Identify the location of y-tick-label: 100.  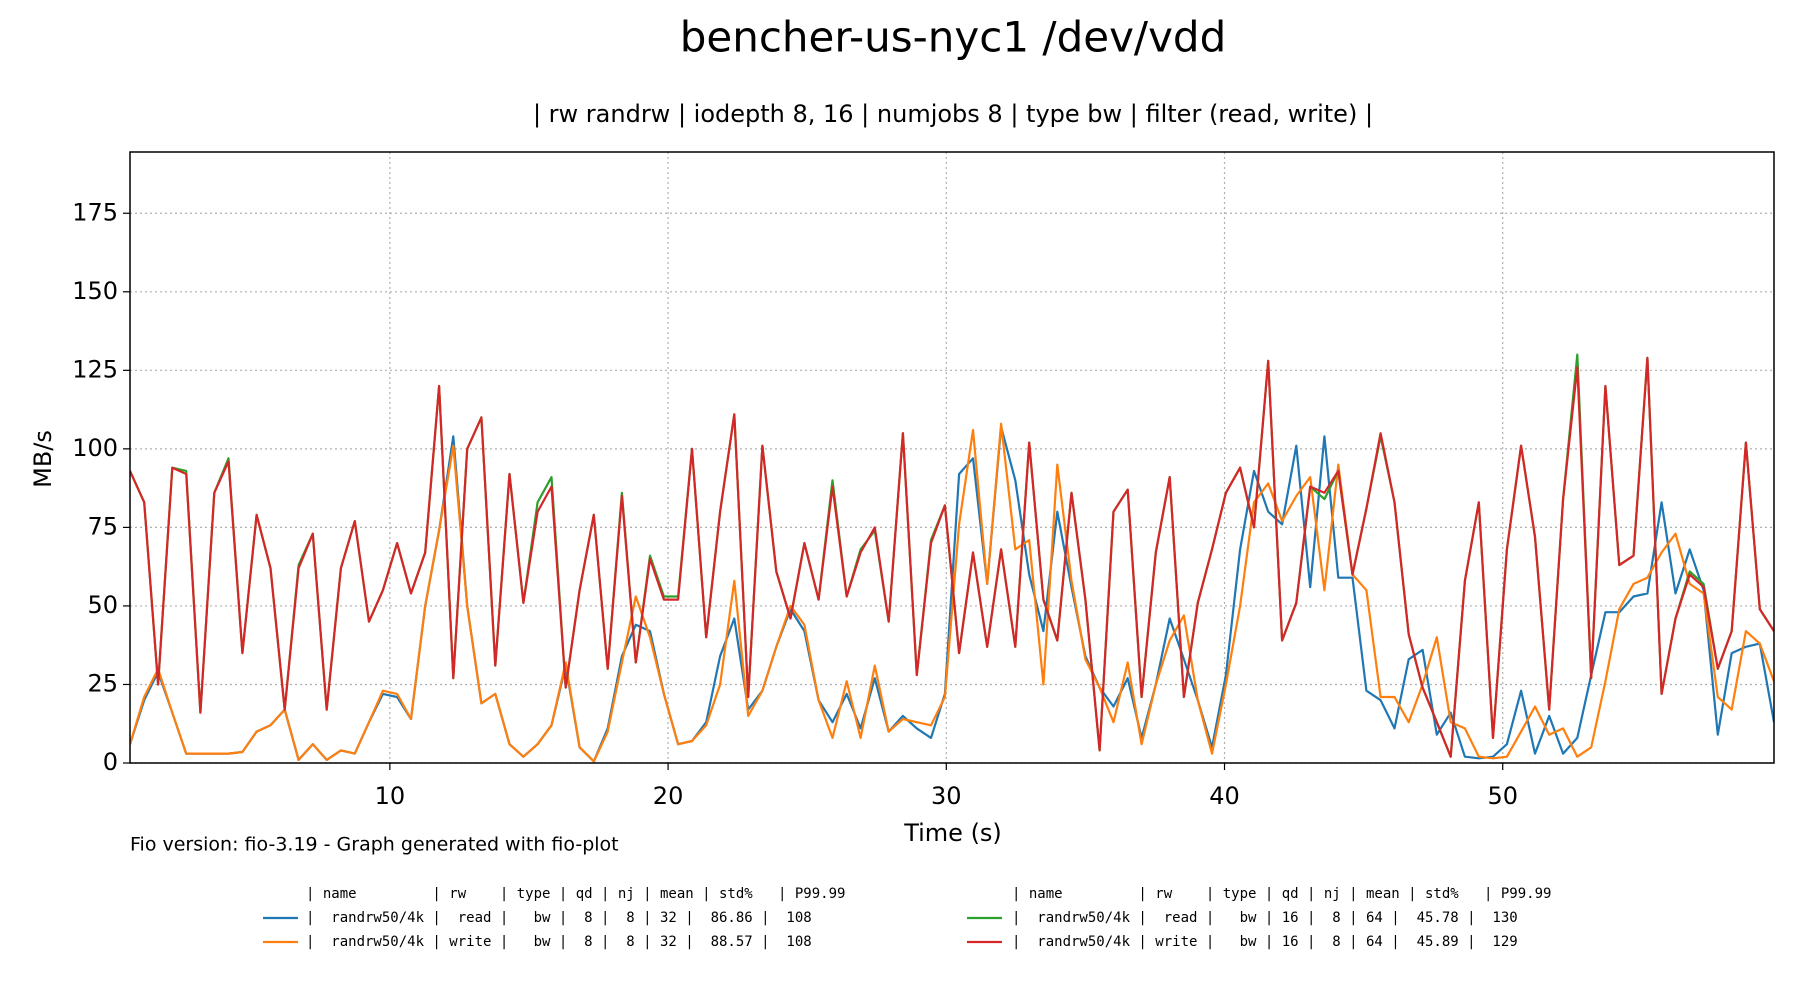
(95, 448).